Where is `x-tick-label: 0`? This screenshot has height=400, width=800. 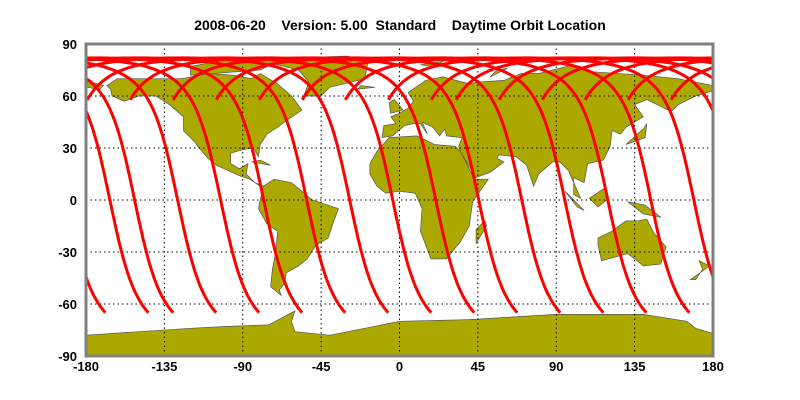
x-tick-label: 0 is located at coordinates (399, 366).